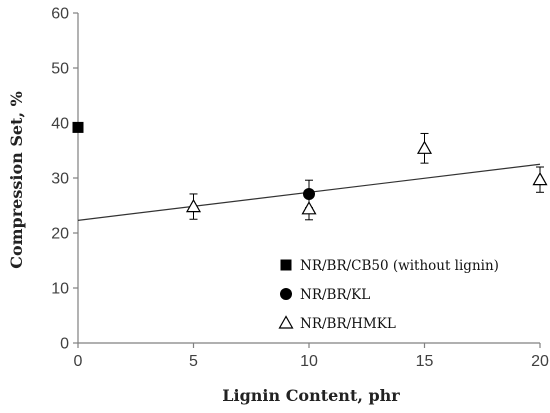 This screenshot has height=413, width=550. What do you see at coordinates (399, 266) in the screenshot?
I see `legend-label: NR/BR/CB50 (without lignin)` at bounding box center [399, 266].